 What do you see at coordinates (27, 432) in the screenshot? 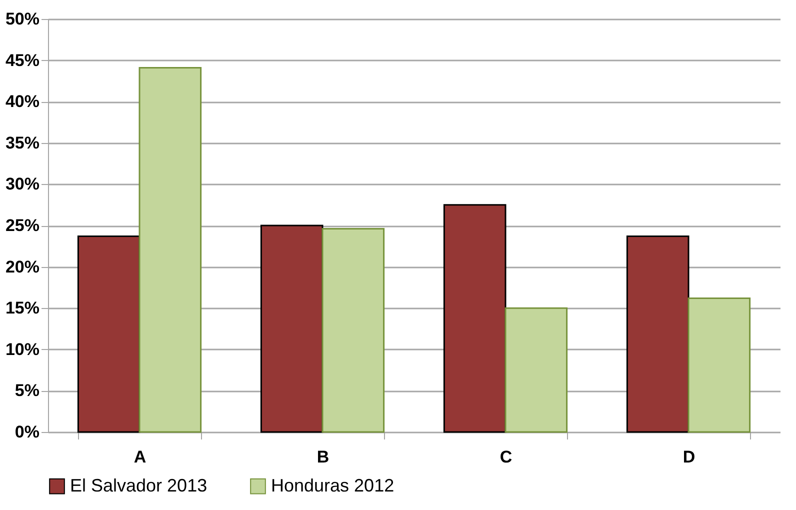
I see `y-tick-label: 0%` at bounding box center [27, 432].